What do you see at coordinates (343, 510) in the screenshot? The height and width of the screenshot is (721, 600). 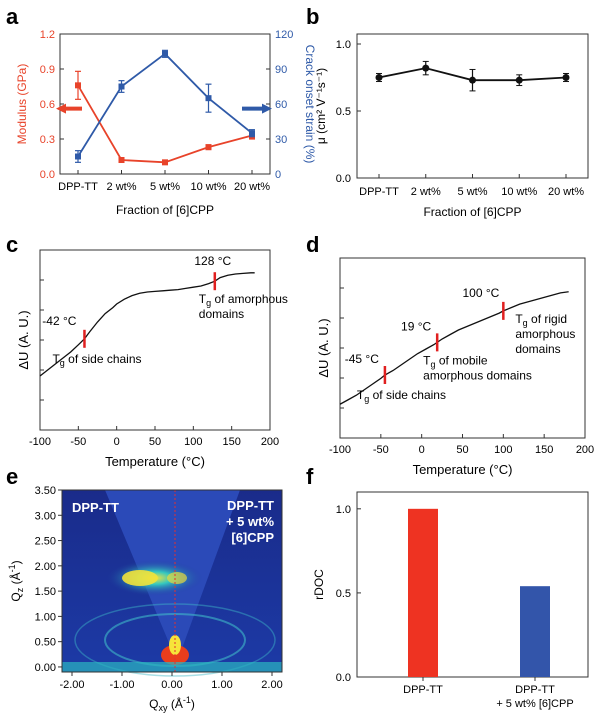 I see `y-tick-label: 1.0` at bounding box center [343, 510].